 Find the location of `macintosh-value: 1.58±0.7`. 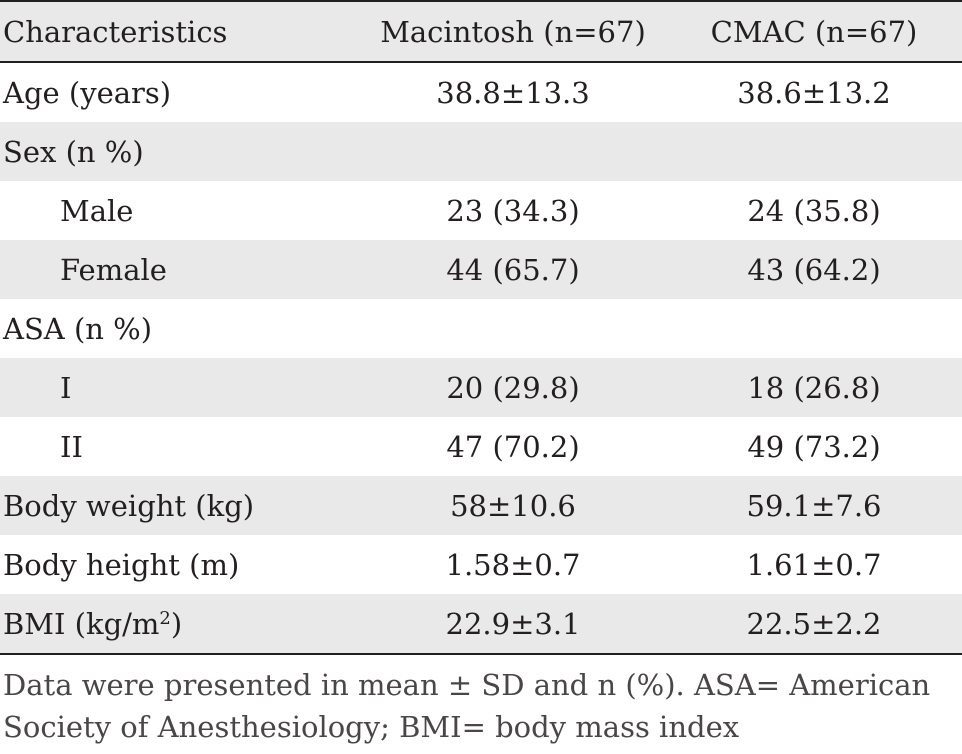

macintosh-value: 1.58±0.7 is located at coordinates (513, 564).